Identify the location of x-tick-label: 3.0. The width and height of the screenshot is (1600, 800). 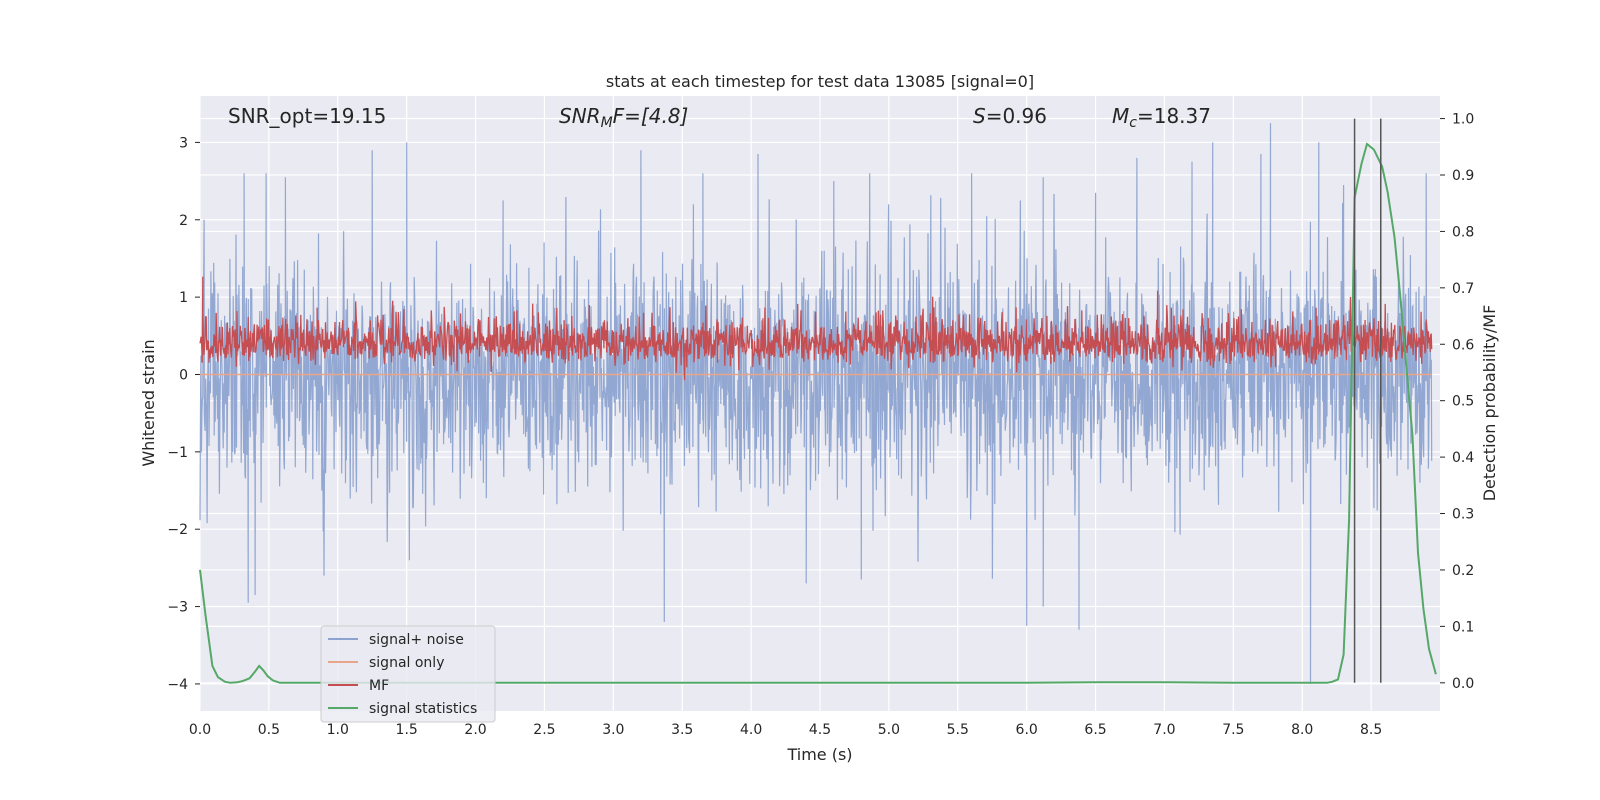
(613, 730).